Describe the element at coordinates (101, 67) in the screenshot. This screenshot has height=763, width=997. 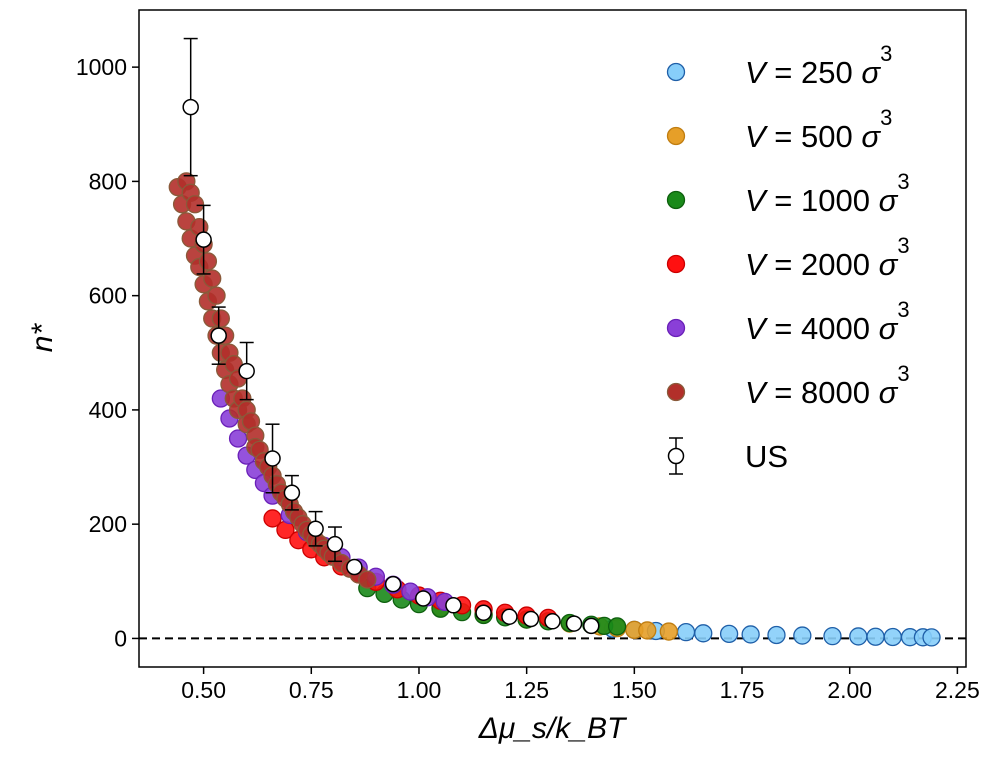
I see `y-tick-label: 1000` at that location.